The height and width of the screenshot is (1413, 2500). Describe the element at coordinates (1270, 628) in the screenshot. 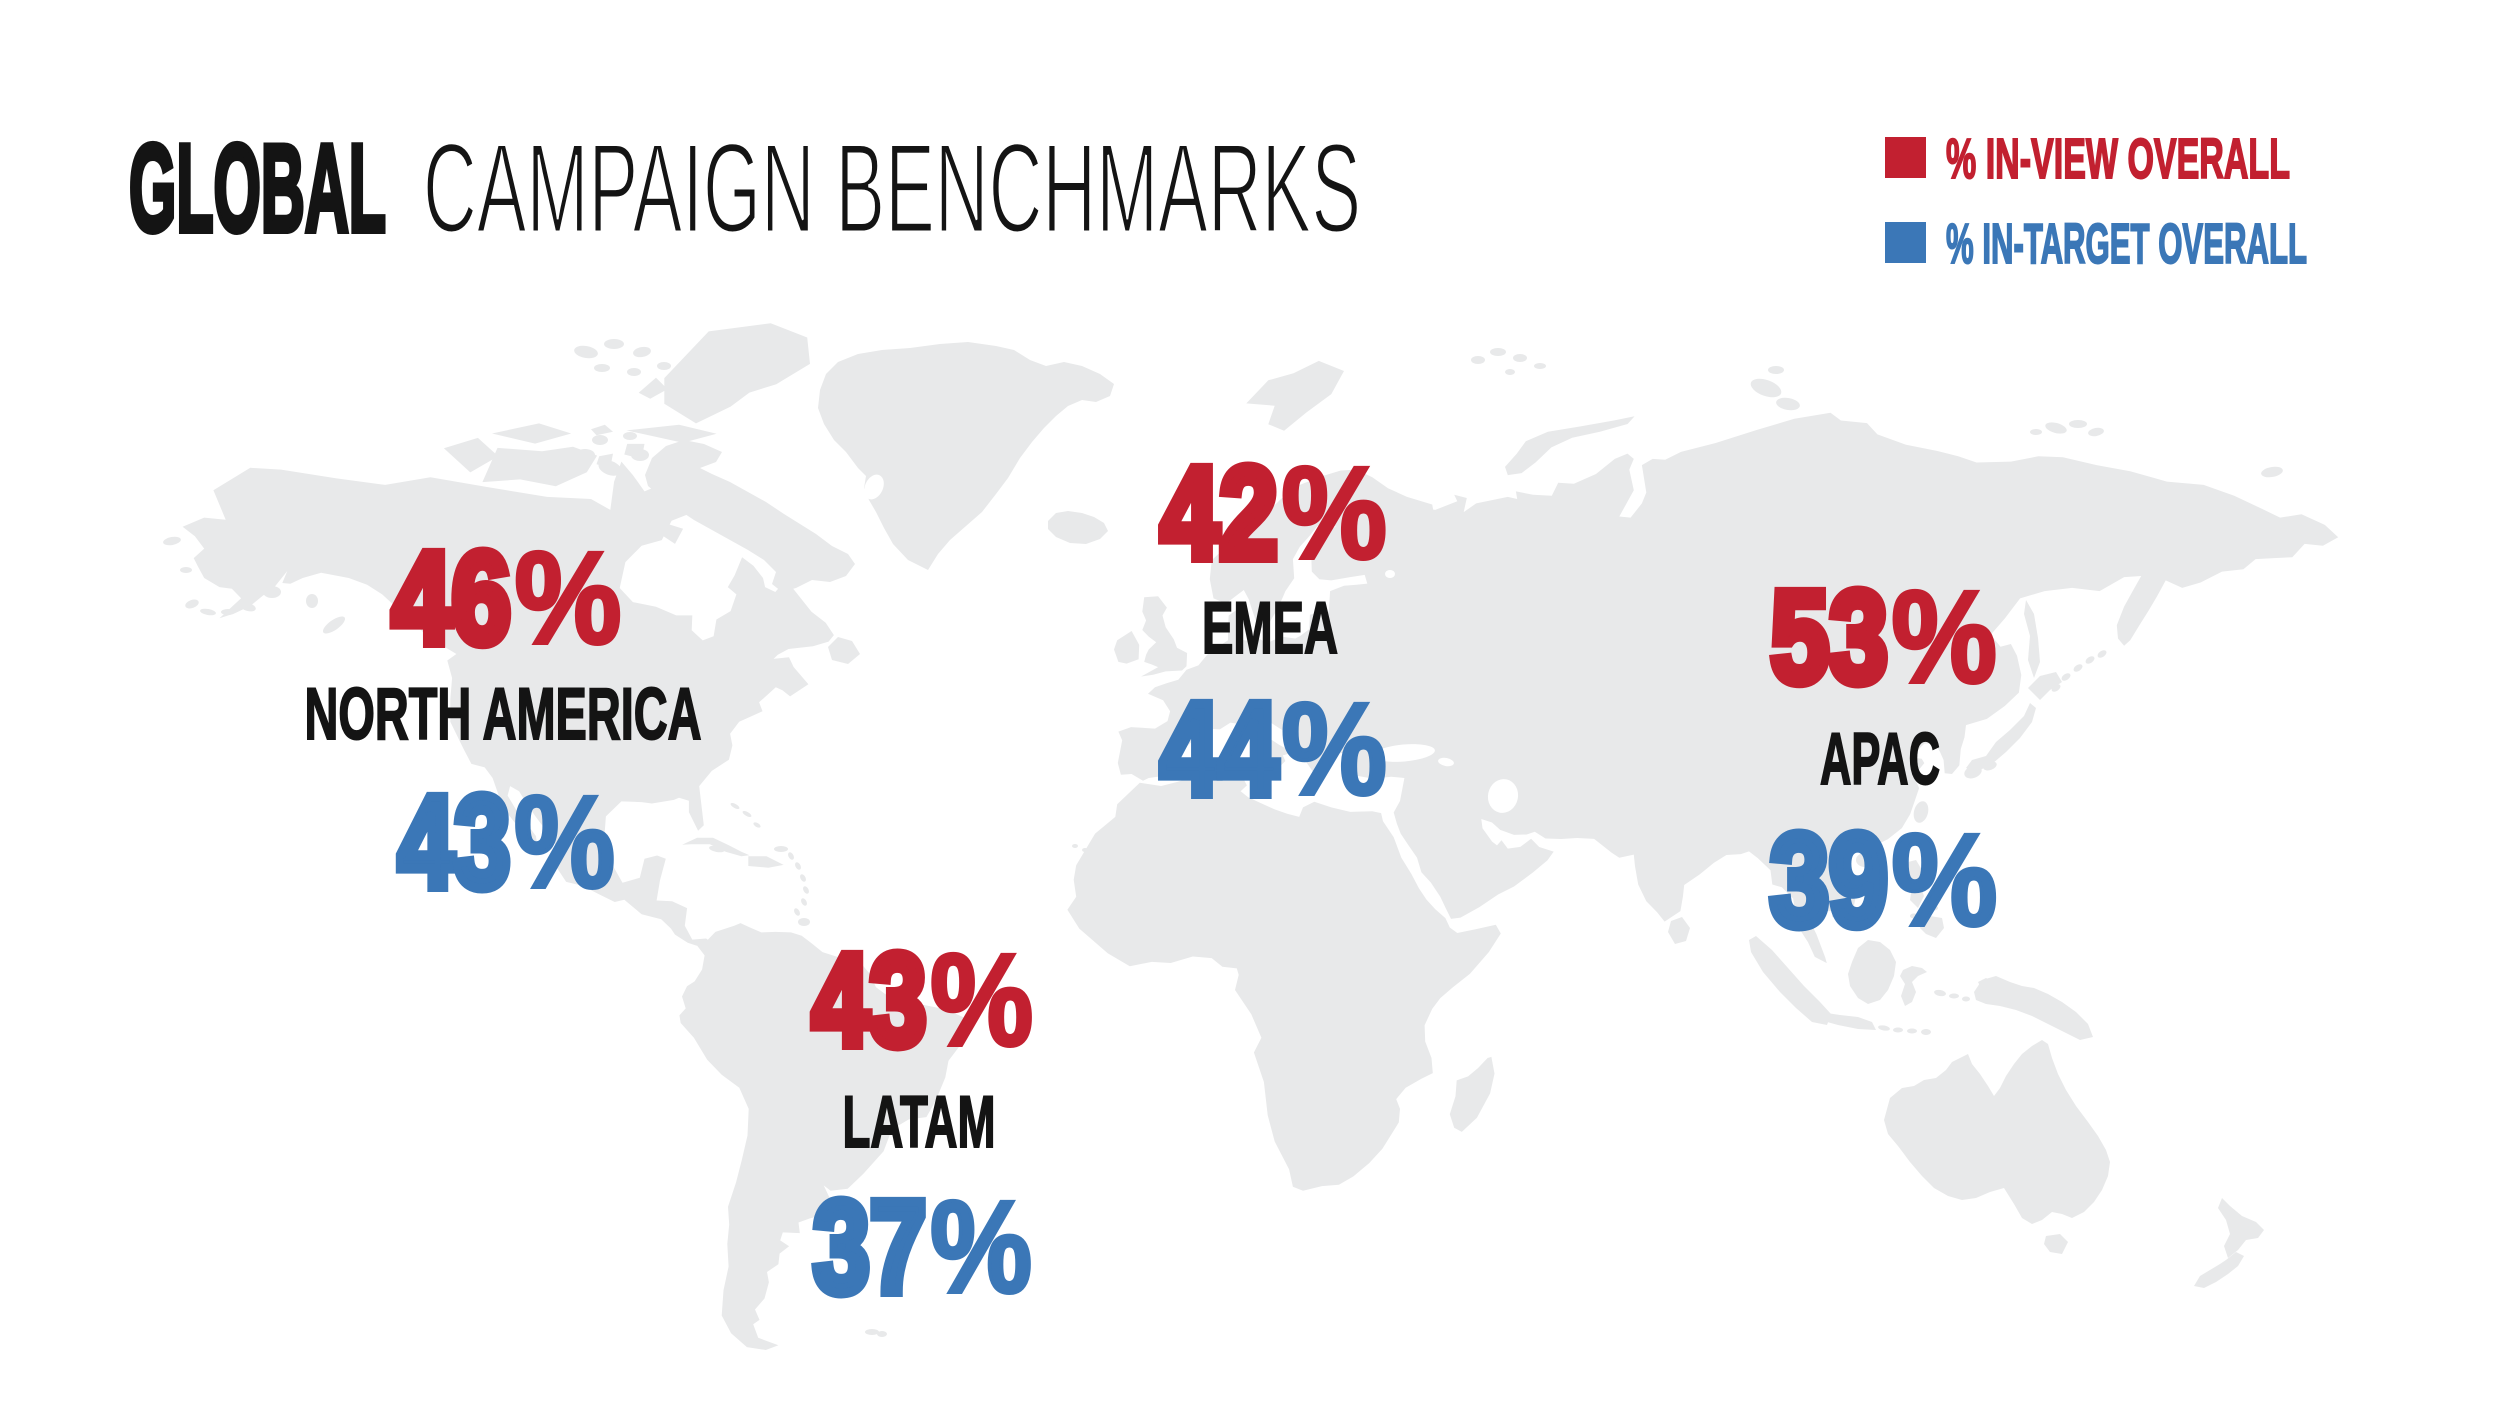

I see `svg-text: EMEA` at that location.